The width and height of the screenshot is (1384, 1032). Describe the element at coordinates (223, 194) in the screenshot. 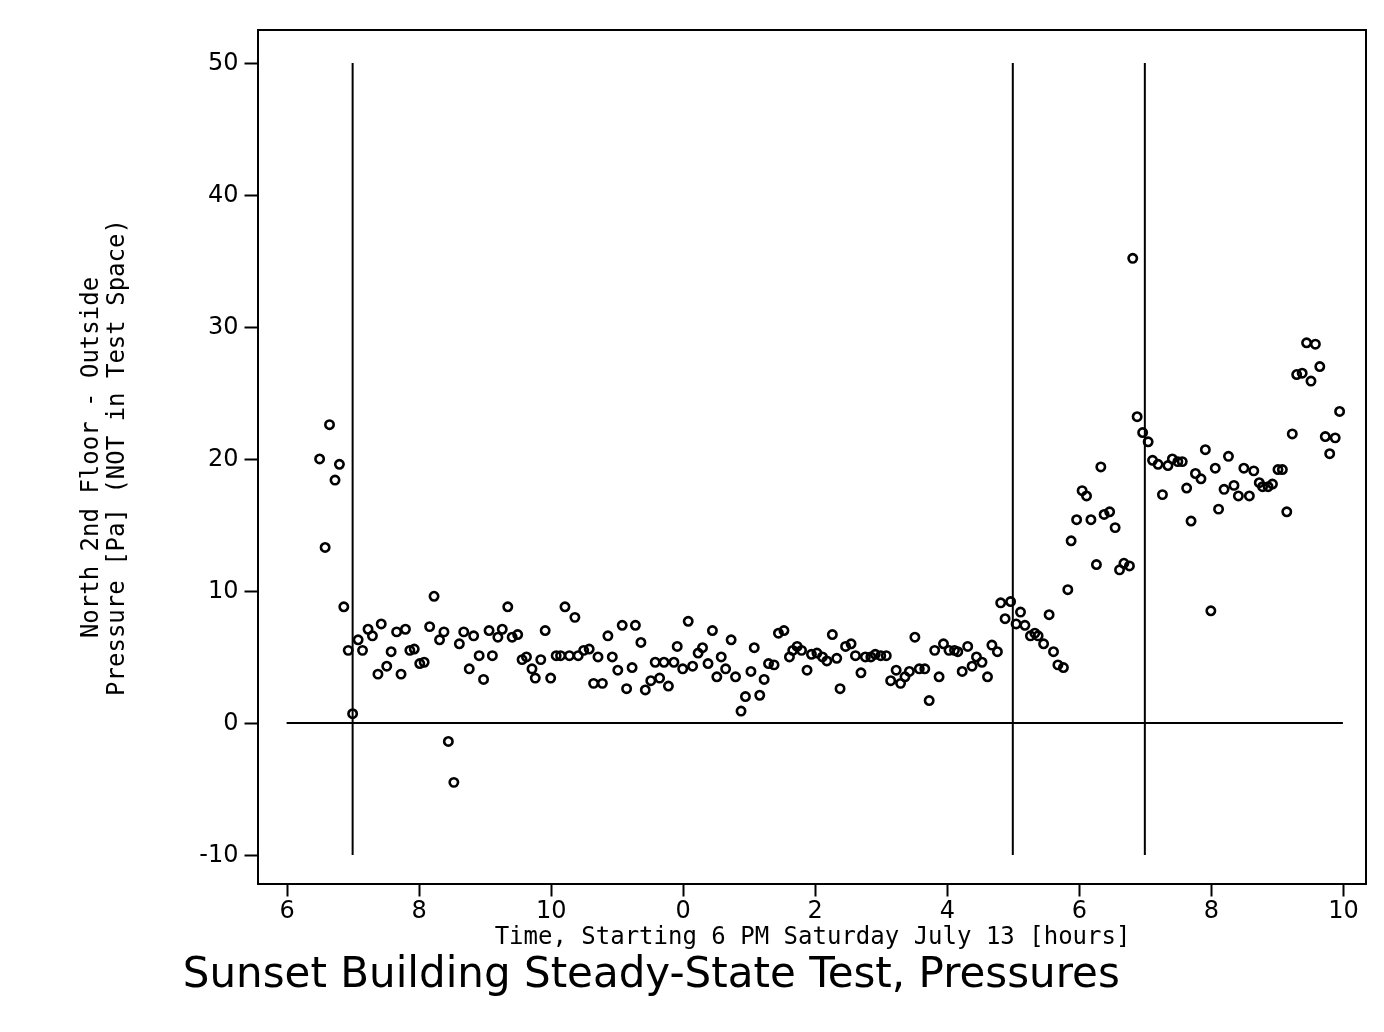

I see `y-tick-label: 40` at that location.